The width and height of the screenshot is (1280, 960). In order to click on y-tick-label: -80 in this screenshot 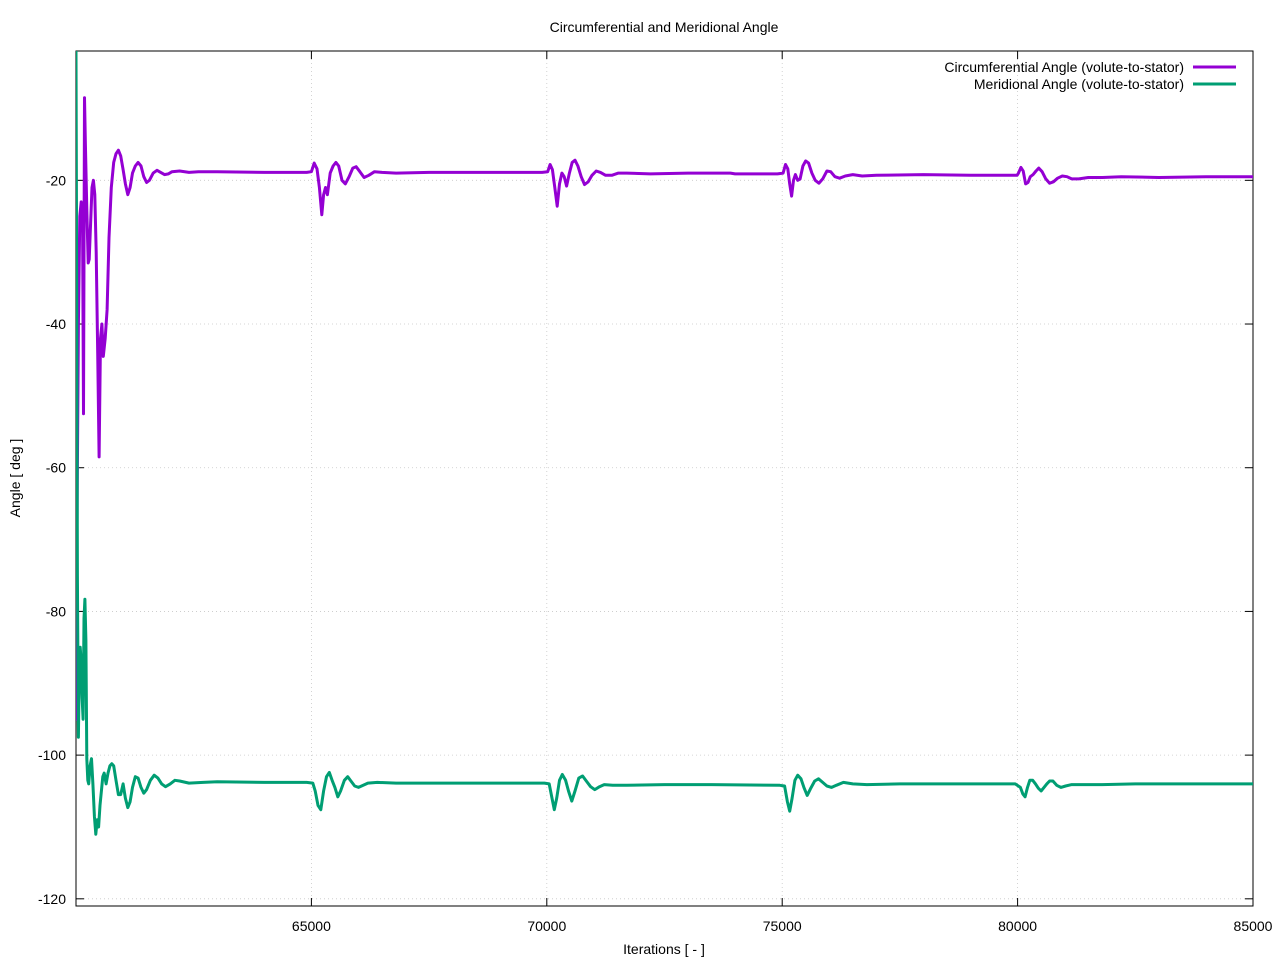, I will do `click(56, 611)`.